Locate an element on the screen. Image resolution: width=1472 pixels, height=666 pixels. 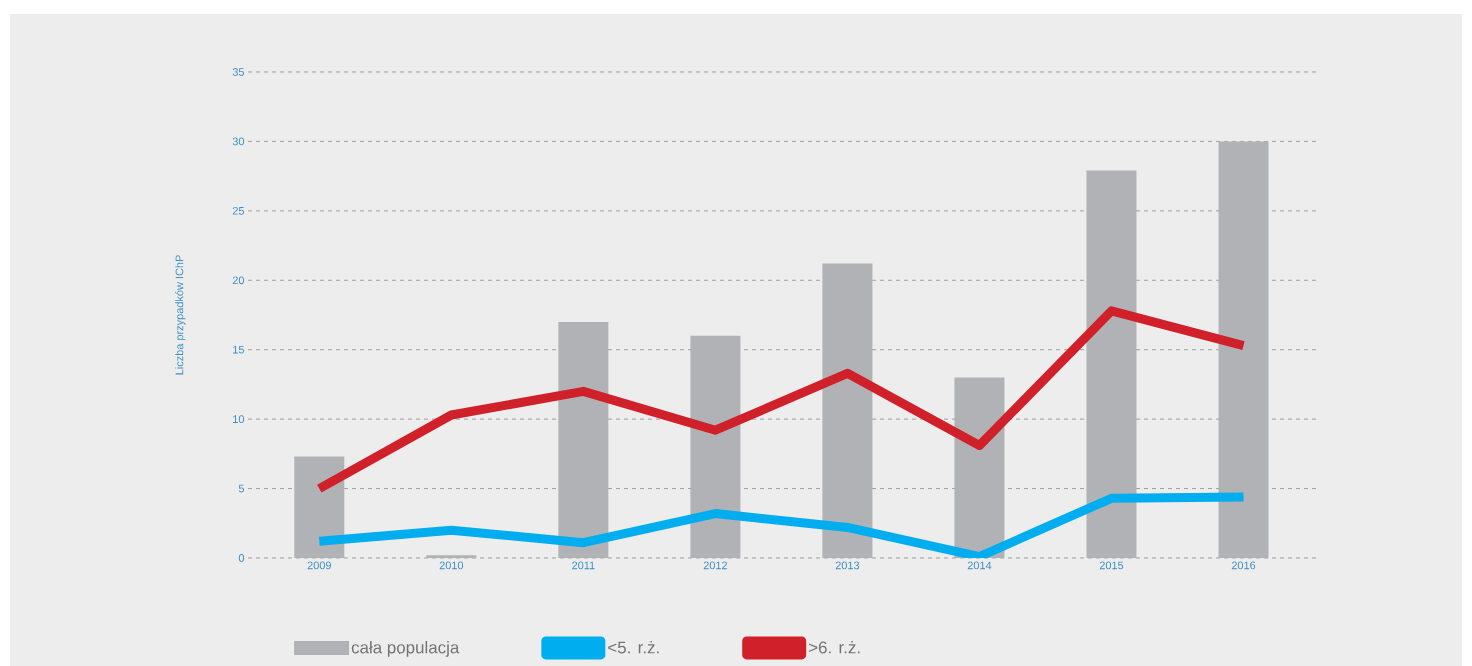
y-tick-label: 0 is located at coordinates (241, 558).